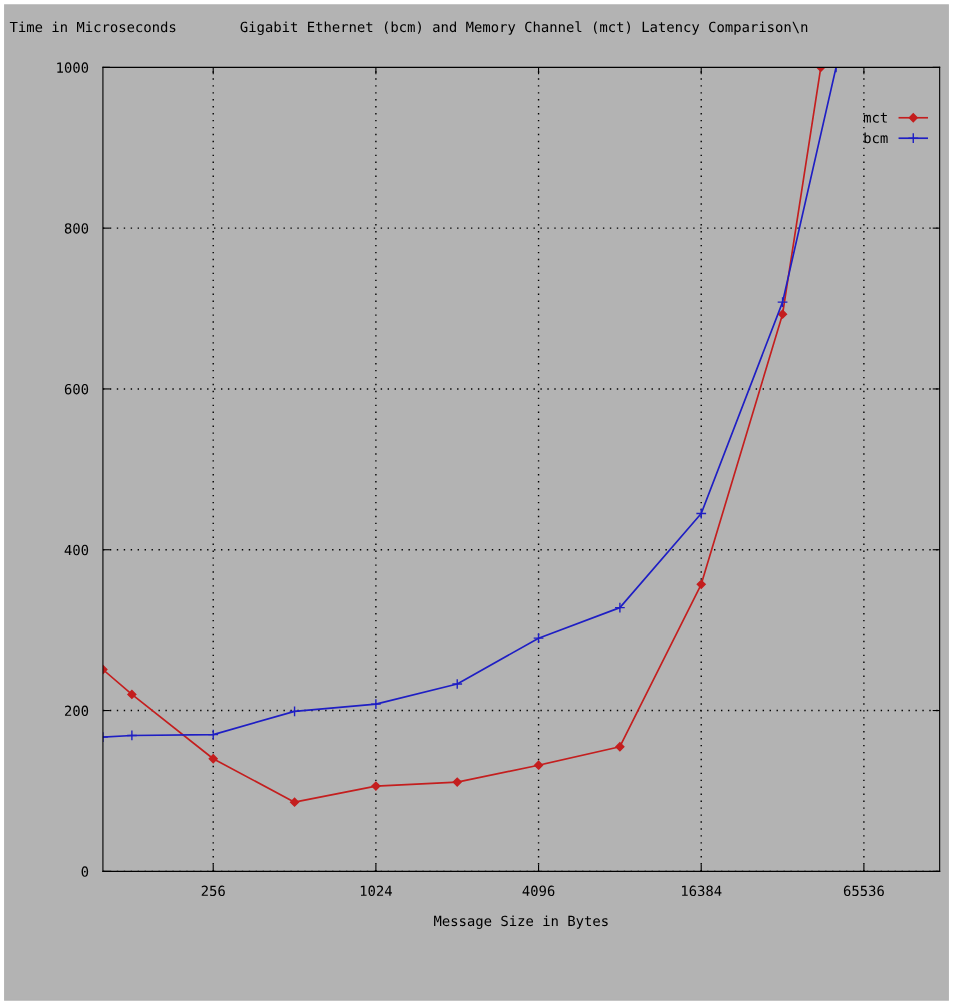 This screenshot has height=1005, width=953. What do you see at coordinates (76, 711) in the screenshot?
I see `y-tick-label: 200` at bounding box center [76, 711].